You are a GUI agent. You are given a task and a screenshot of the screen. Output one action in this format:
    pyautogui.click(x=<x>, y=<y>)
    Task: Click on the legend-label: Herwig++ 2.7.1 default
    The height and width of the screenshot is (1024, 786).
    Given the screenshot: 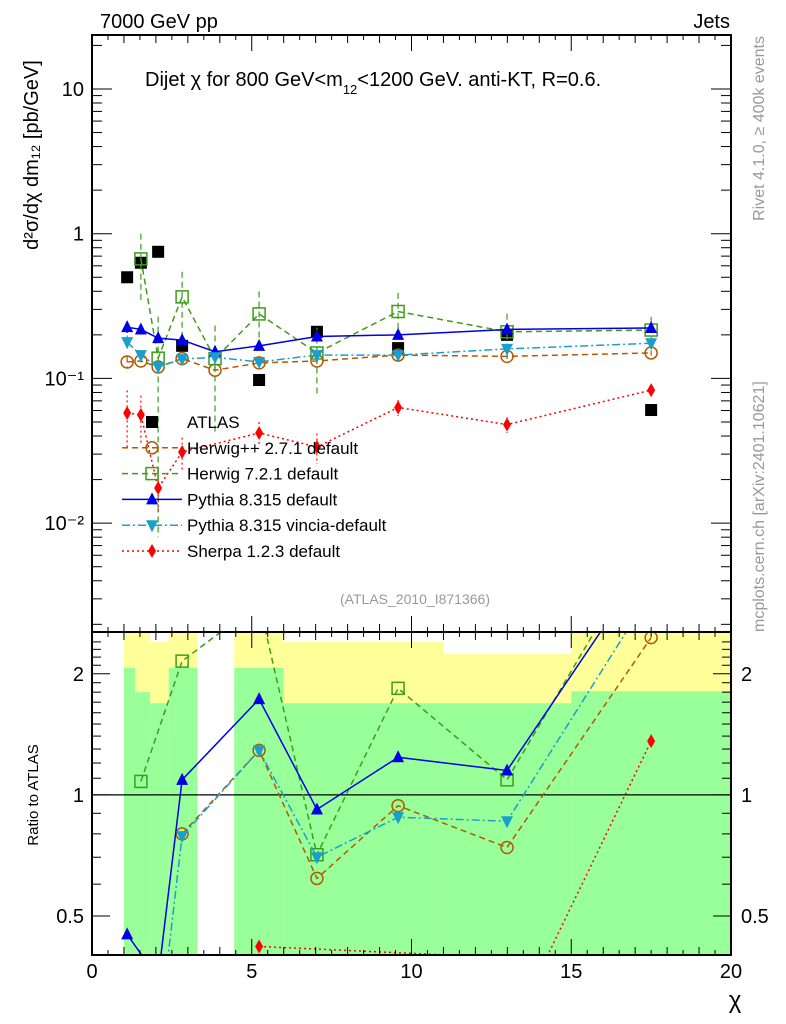 What is the action you would take?
    pyautogui.click(x=272, y=448)
    